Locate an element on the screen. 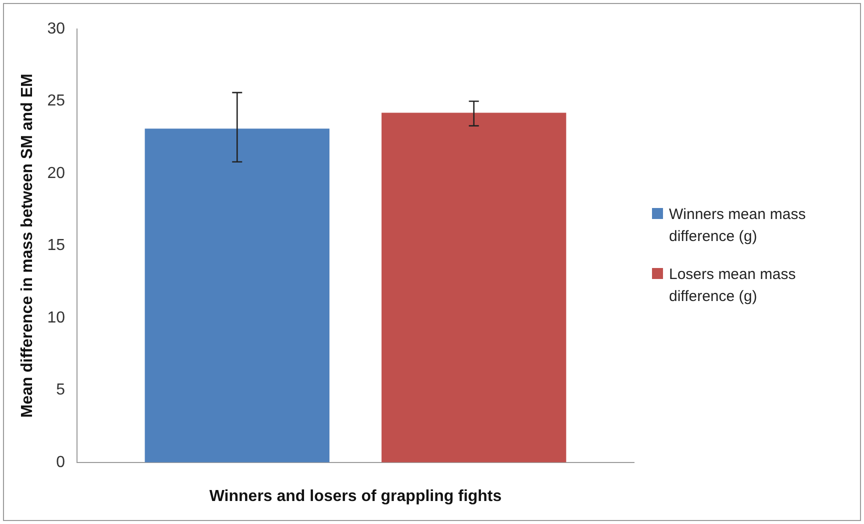 The image size is (864, 524). y-tick-label: 15 is located at coordinates (56, 245).